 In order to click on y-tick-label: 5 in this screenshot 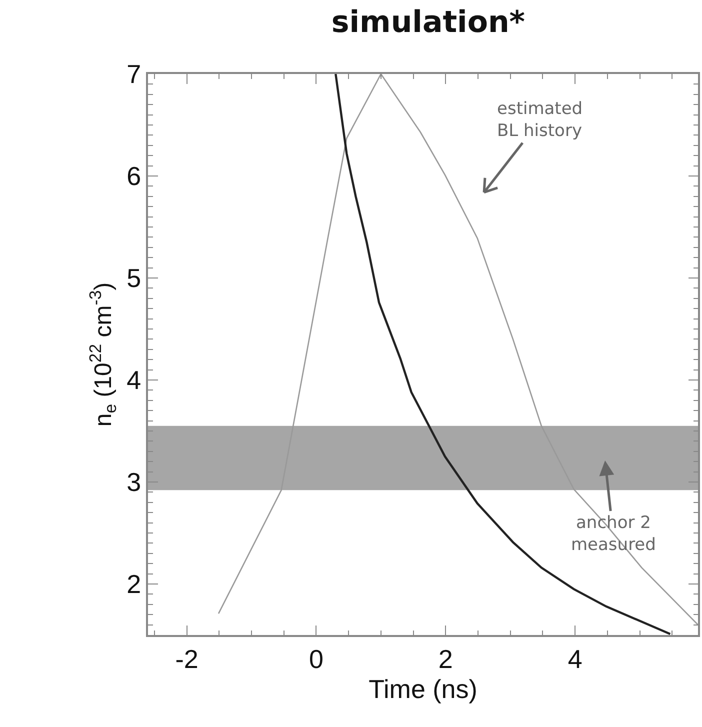, I will do `click(134, 278)`.